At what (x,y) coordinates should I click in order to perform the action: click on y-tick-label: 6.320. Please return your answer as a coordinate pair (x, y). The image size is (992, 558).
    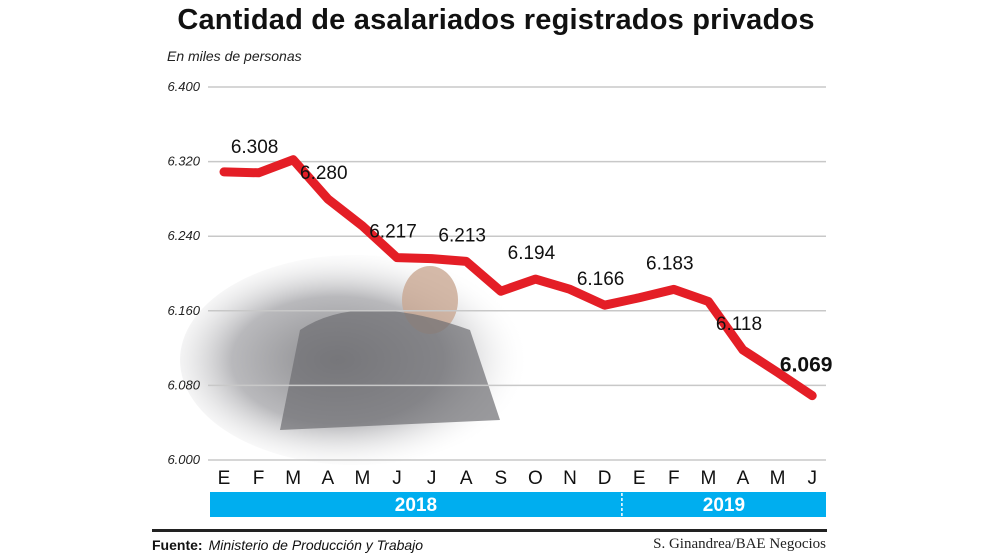
    Looking at the image, I should click on (183, 161).